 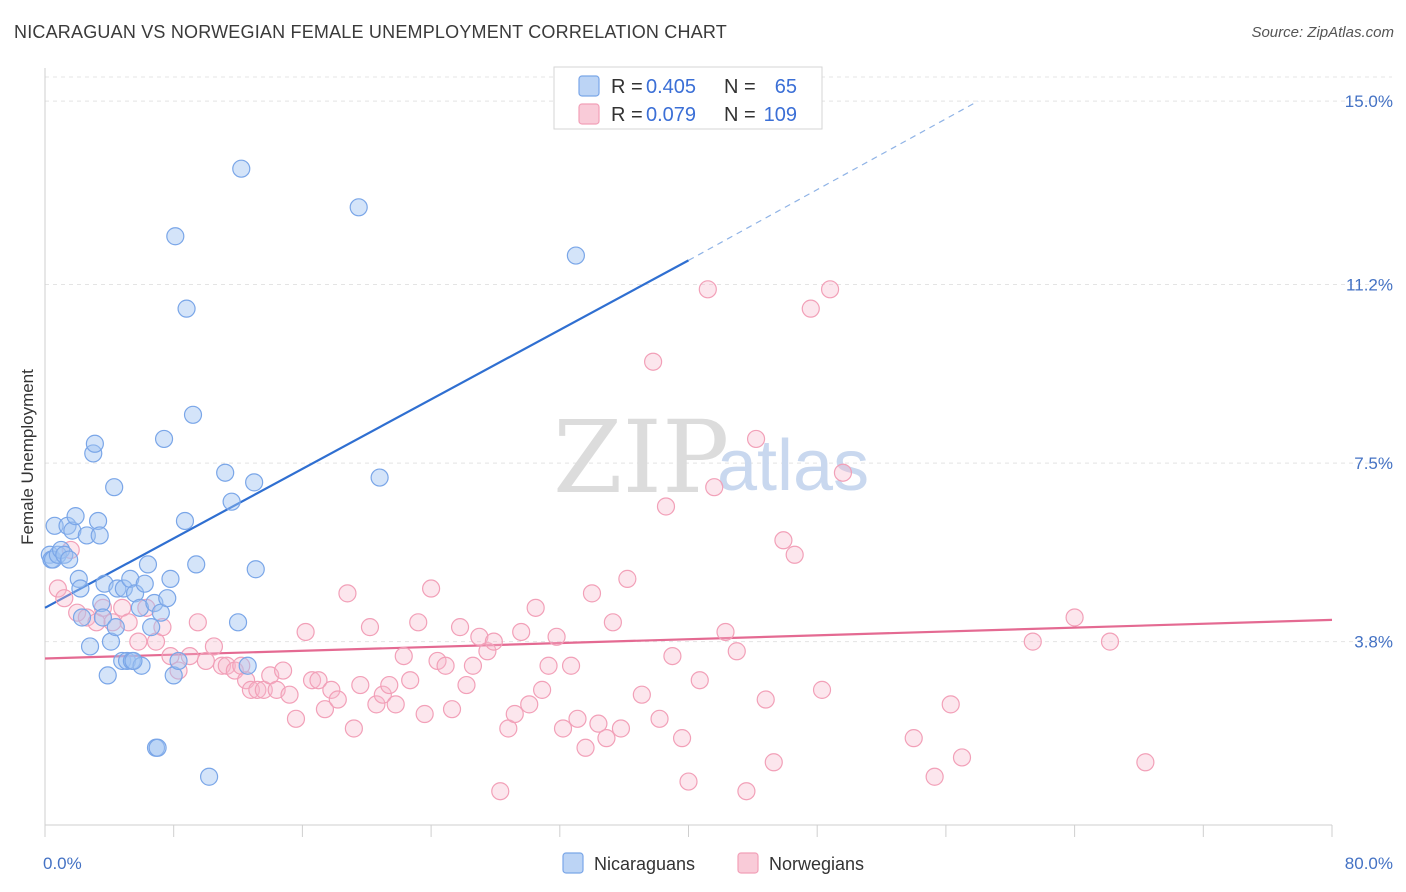 What do you see at coordinates (1322, 32) in the screenshot?
I see `chart-source: Source: ZipAtlas.com` at bounding box center [1322, 32].